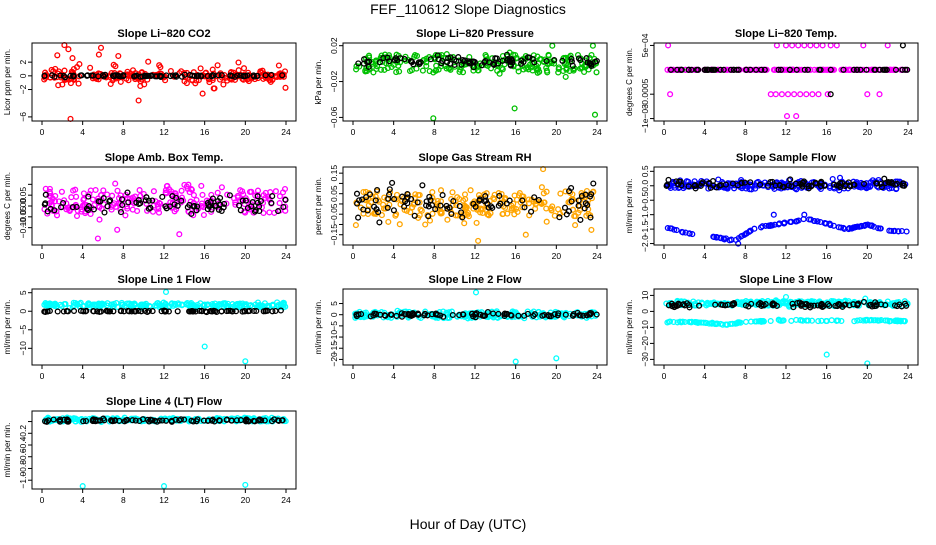 Image resolution: width=936 pixels, height=545 pixels. I want to click on y-tick-label: −15, so click(334, 348).